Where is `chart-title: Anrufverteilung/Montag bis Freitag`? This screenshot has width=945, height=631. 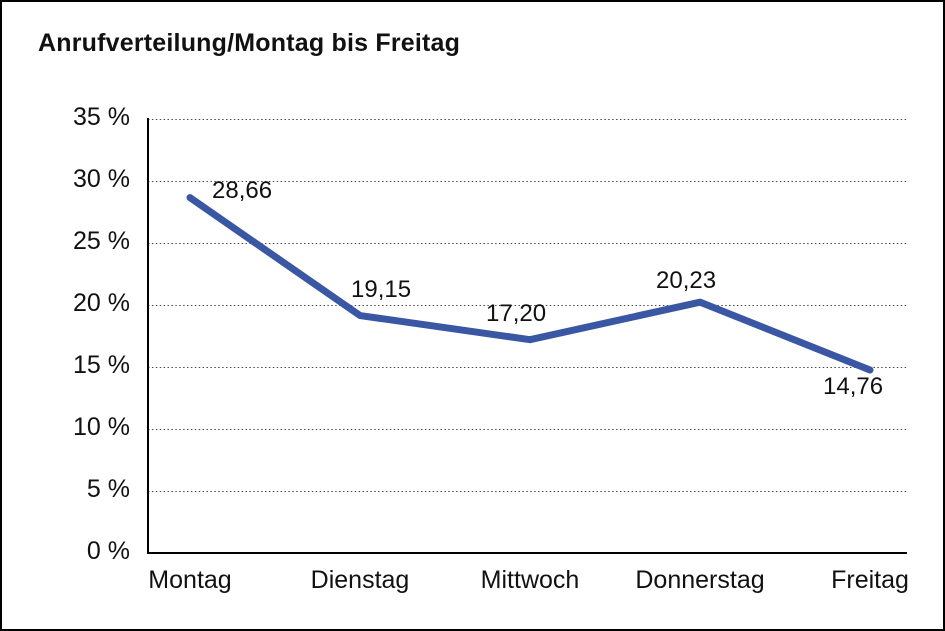
chart-title: Anrufverteilung/Montag bis Freitag is located at coordinates (249, 43).